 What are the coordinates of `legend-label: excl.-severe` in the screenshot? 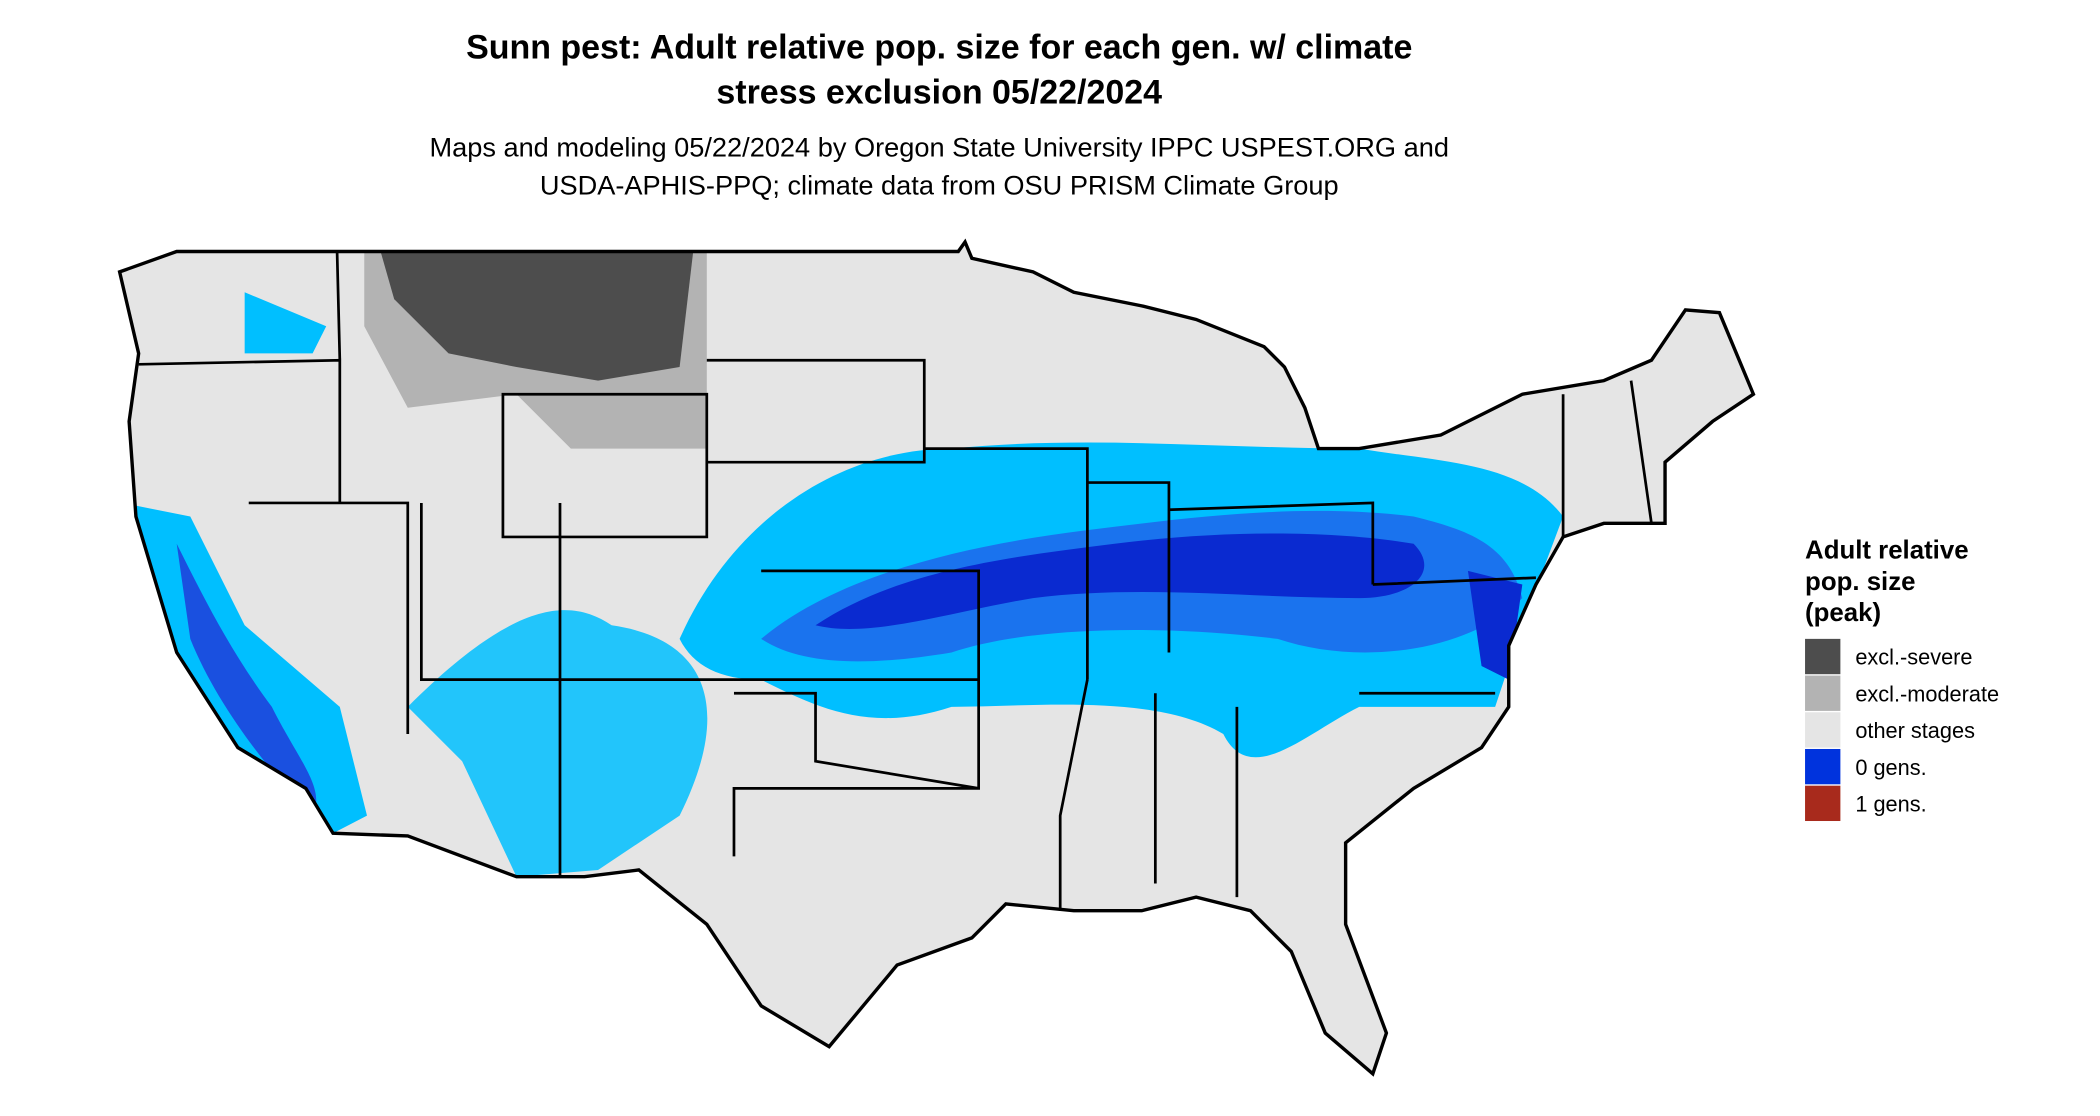 It's located at (1913, 657).